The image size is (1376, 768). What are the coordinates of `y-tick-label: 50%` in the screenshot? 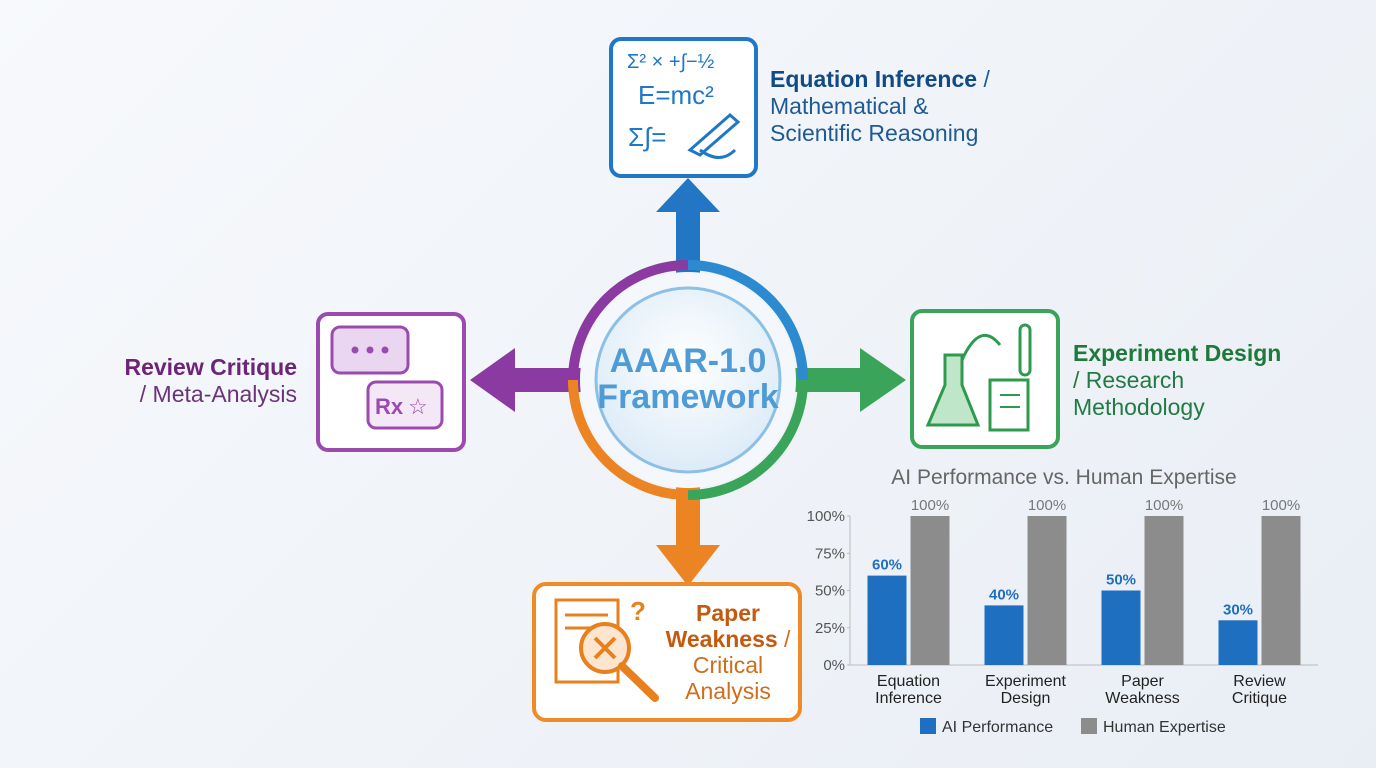 It's located at (830, 591).